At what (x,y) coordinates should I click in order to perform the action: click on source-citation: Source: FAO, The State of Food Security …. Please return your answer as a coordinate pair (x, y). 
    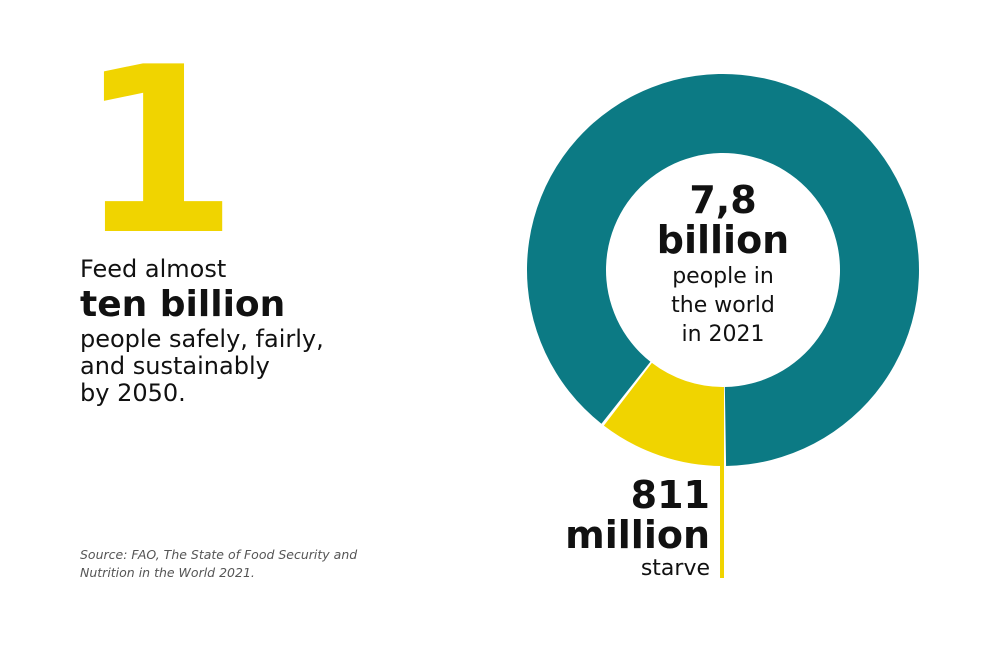
    Looking at the image, I should click on (230, 564).